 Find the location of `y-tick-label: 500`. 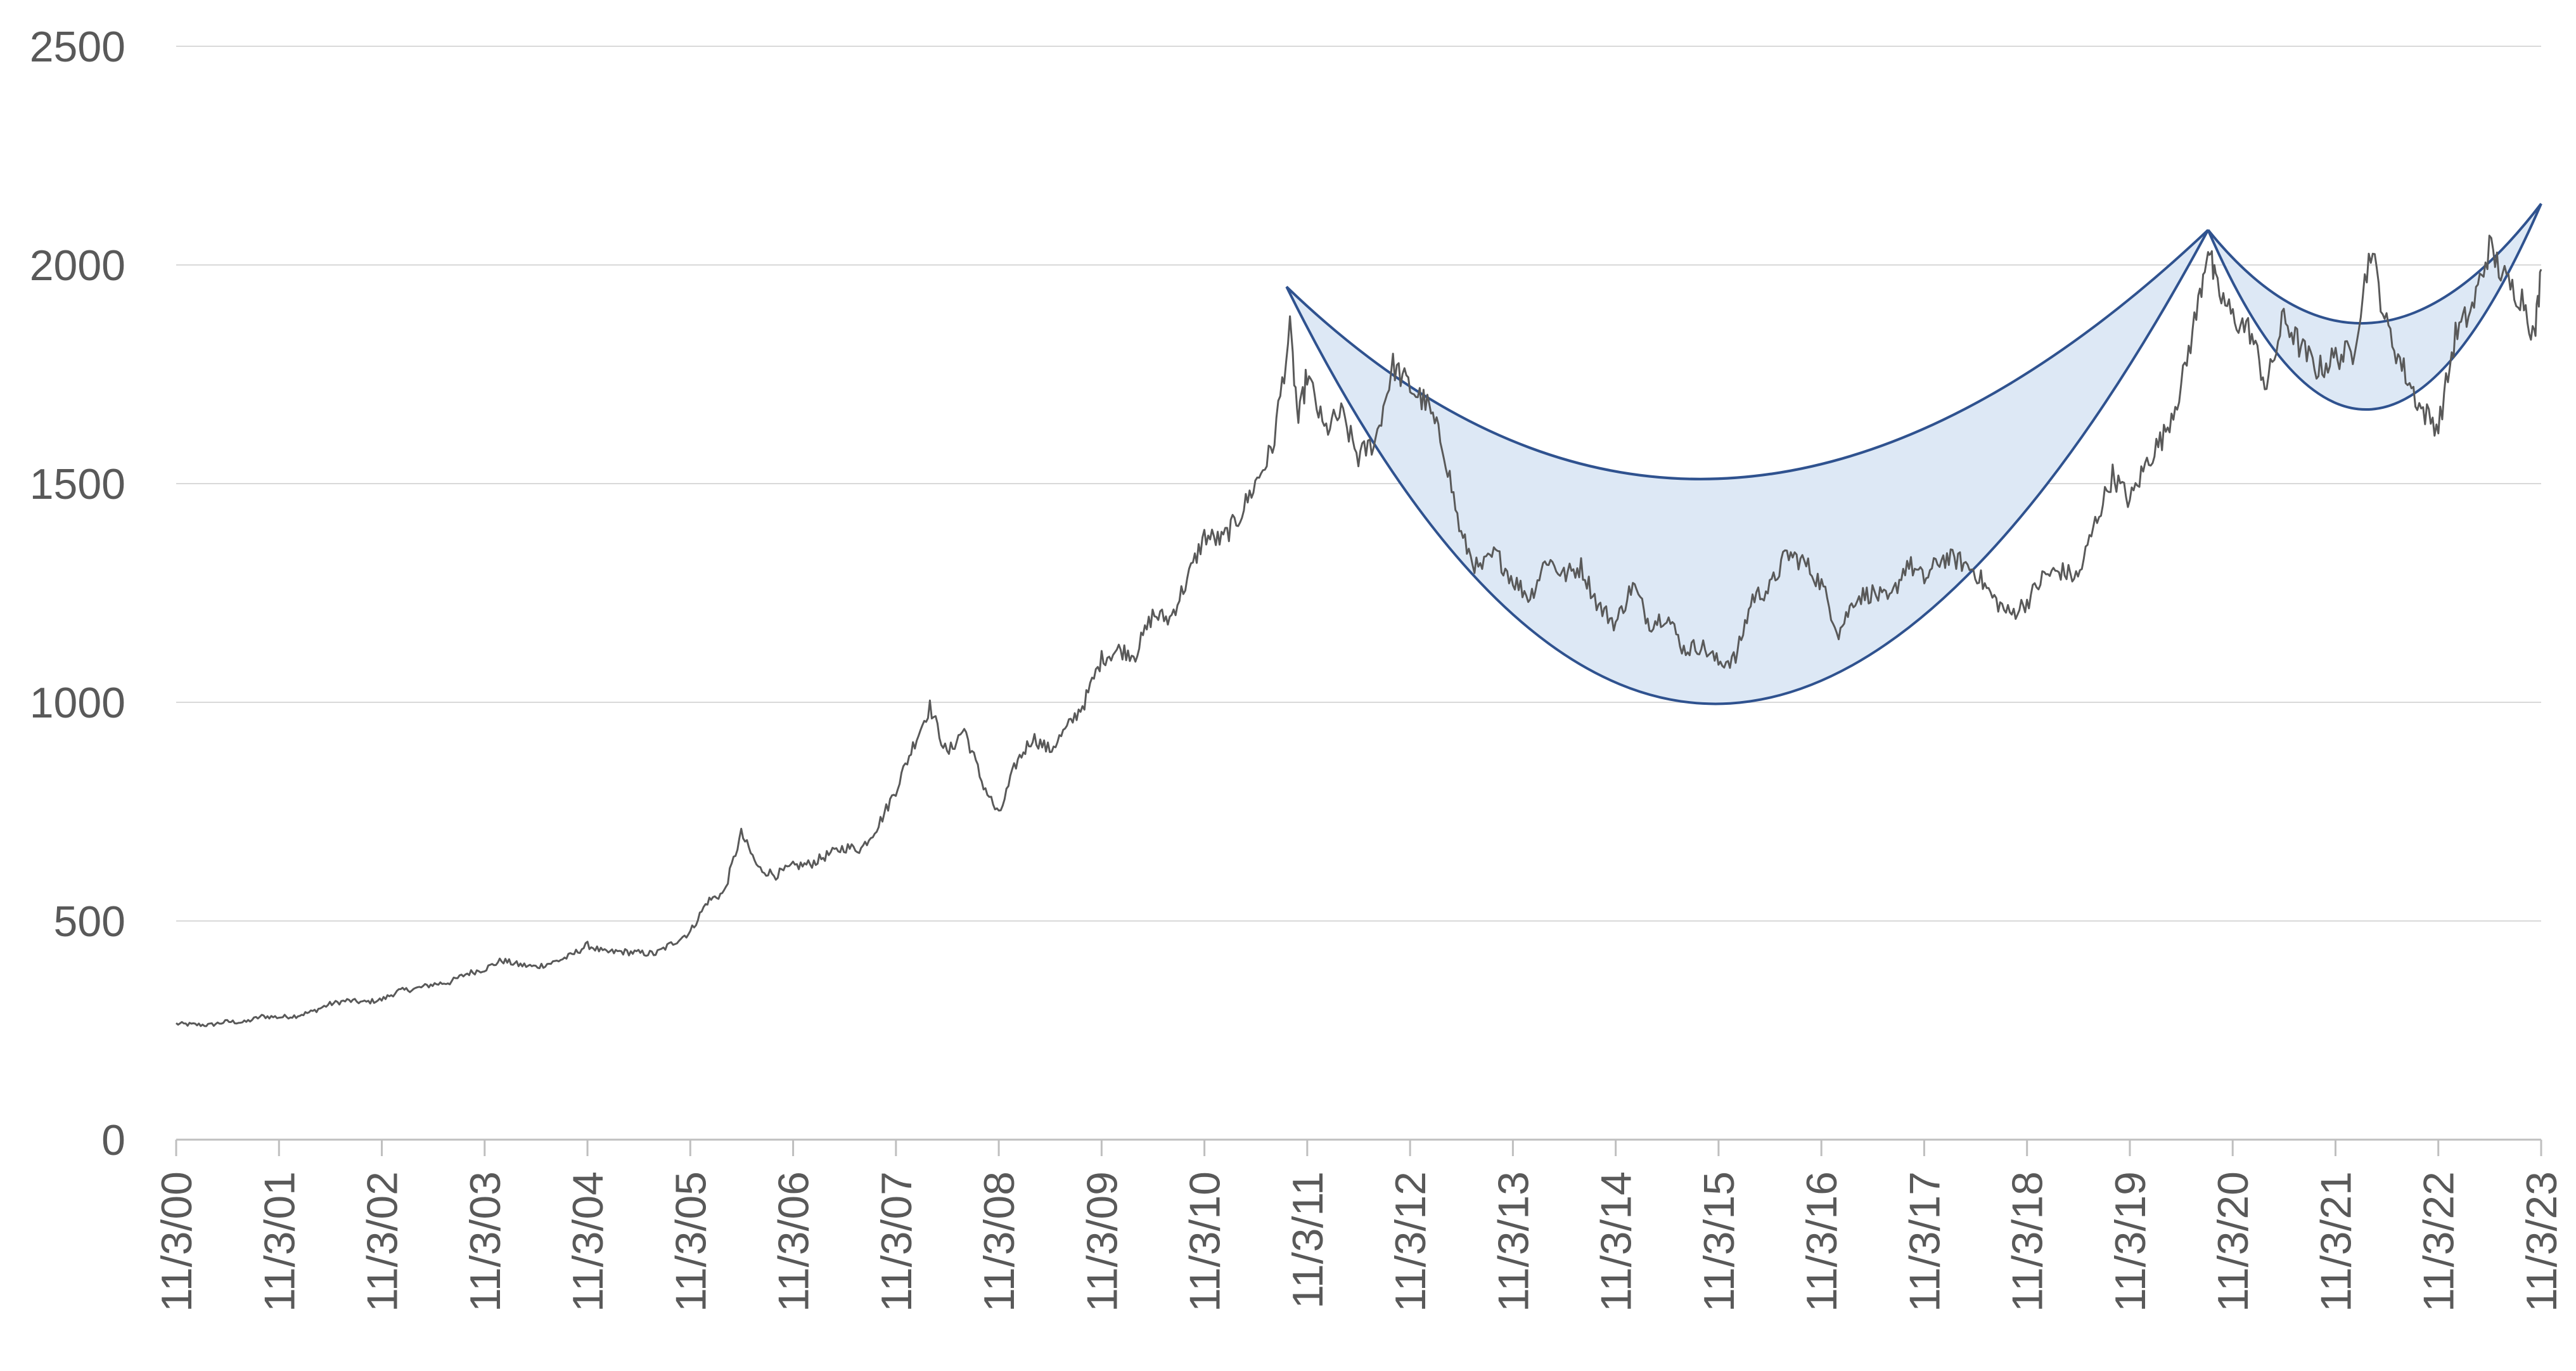

y-tick-label: 500 is located at coordinates (89, 922).